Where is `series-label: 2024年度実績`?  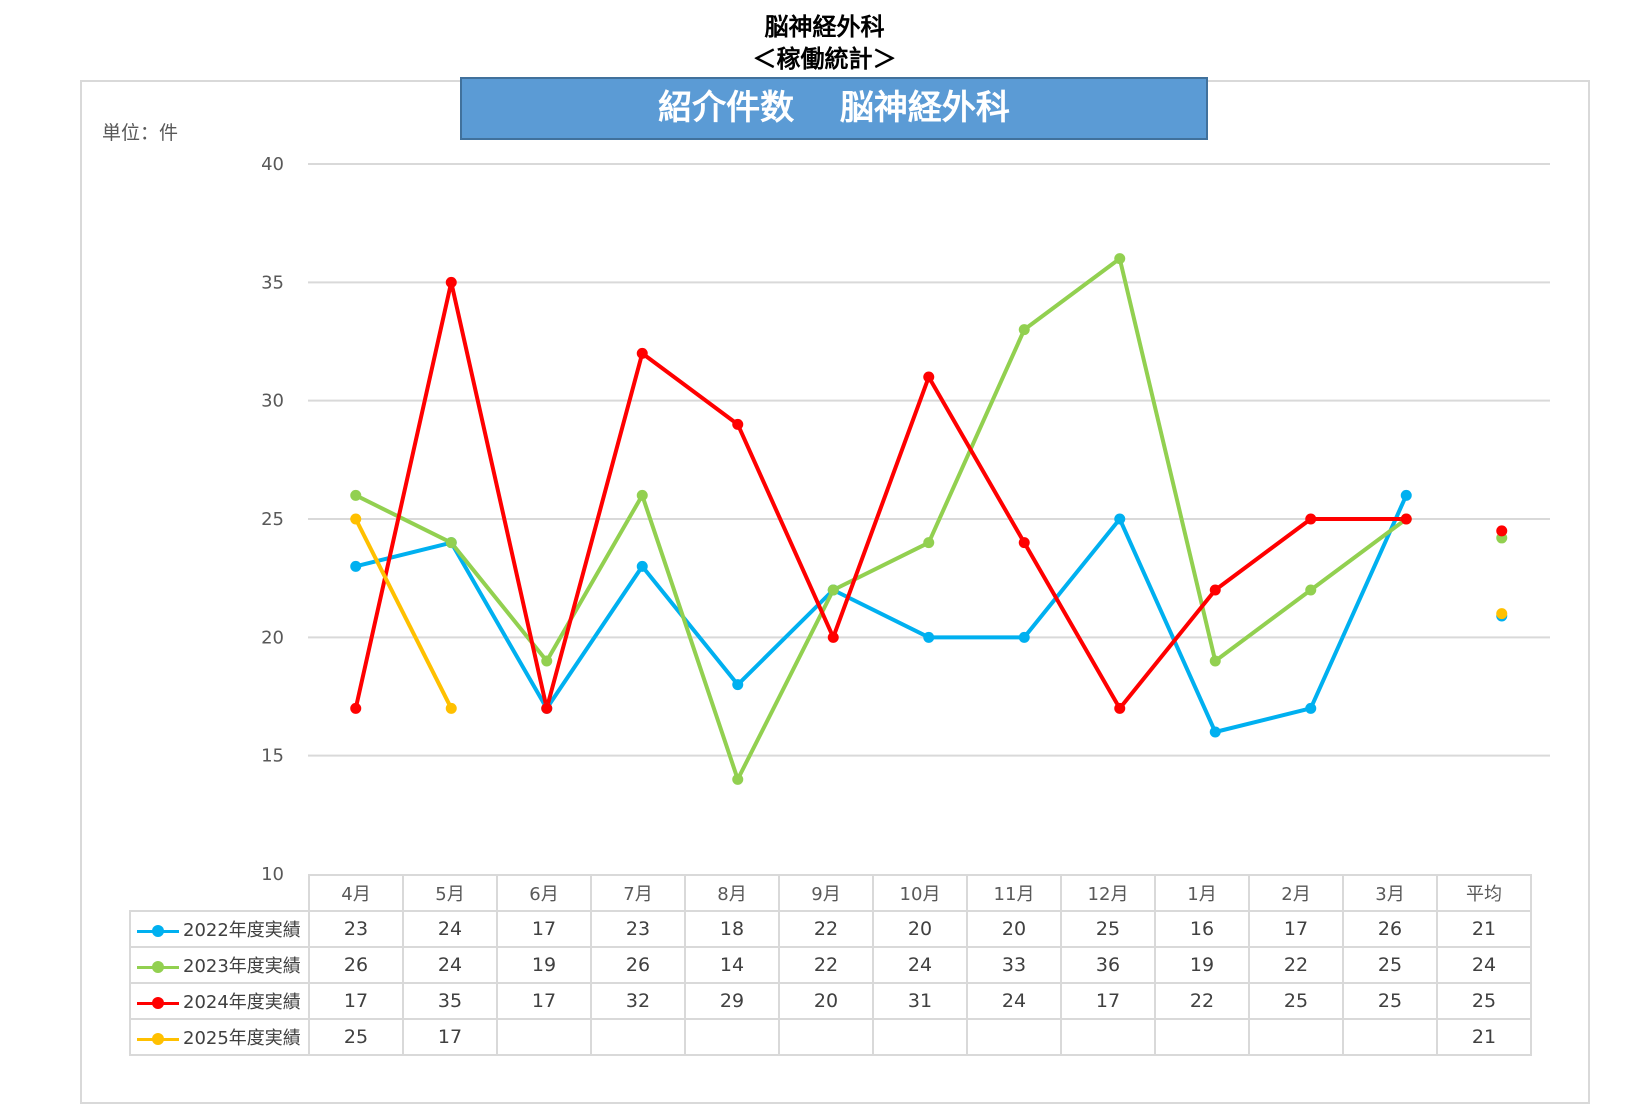
series-label: 2024年度実績 is located at coordinates (219, 1001).